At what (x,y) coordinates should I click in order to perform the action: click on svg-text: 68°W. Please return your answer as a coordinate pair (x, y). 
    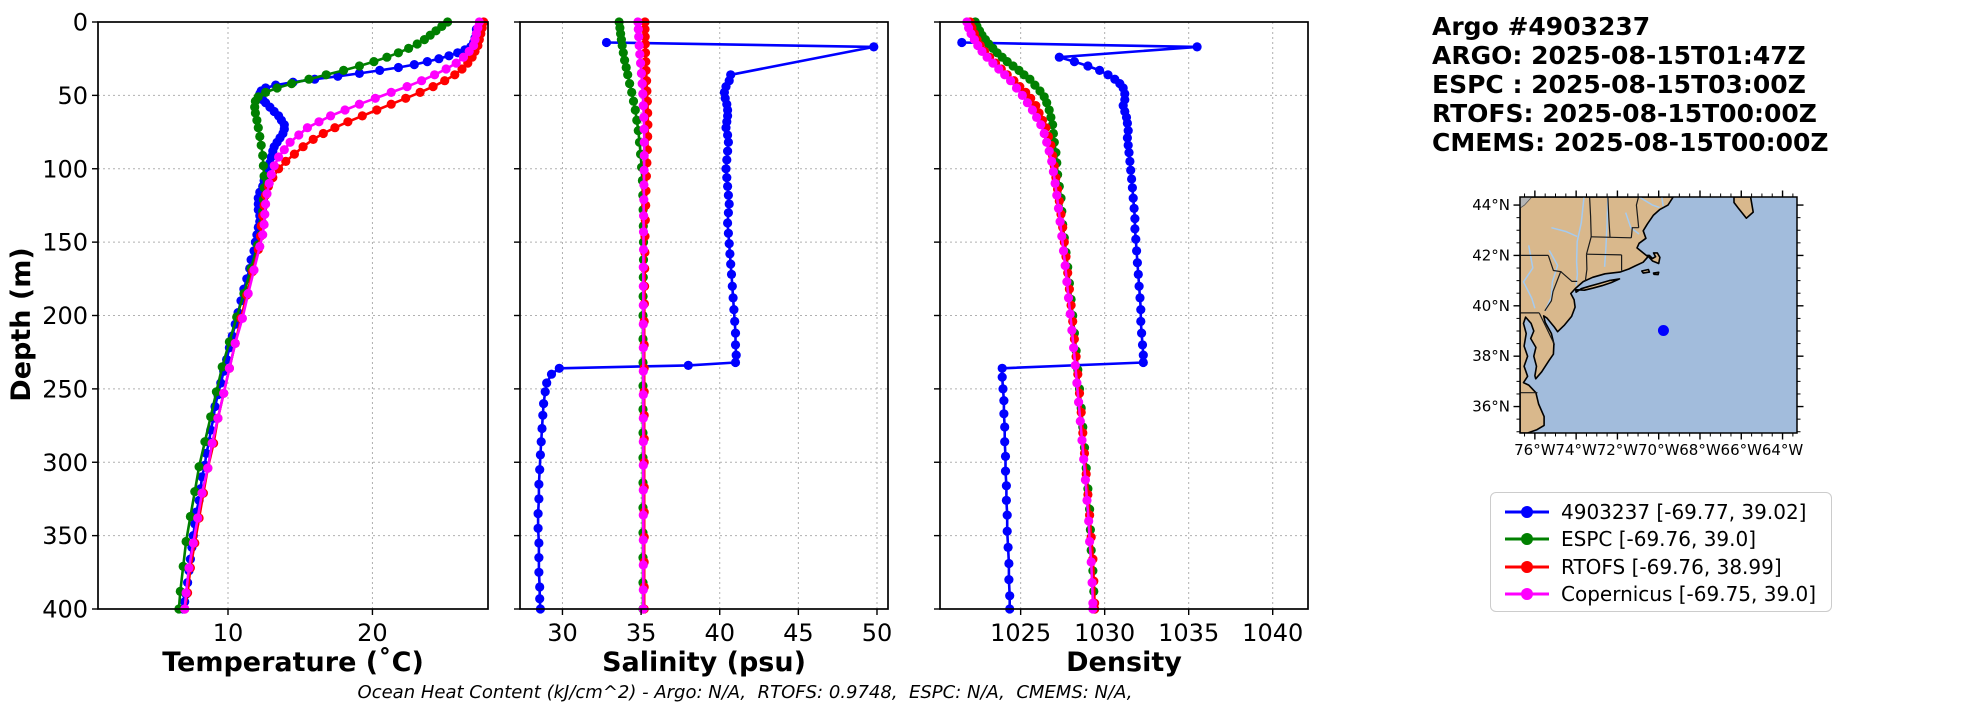
    Looking at the image, I should click on (1700, 450).